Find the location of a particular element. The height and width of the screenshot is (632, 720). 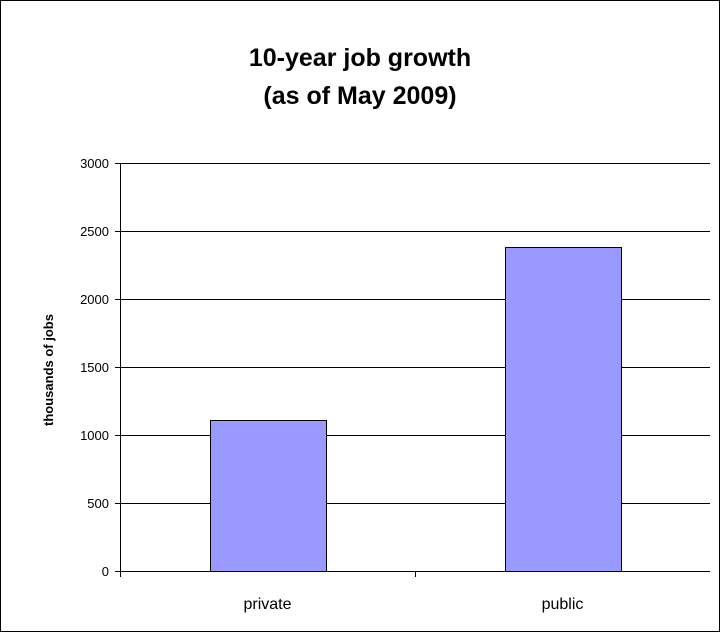

y-tick-label: 500 is located at coordinates (98, 503).